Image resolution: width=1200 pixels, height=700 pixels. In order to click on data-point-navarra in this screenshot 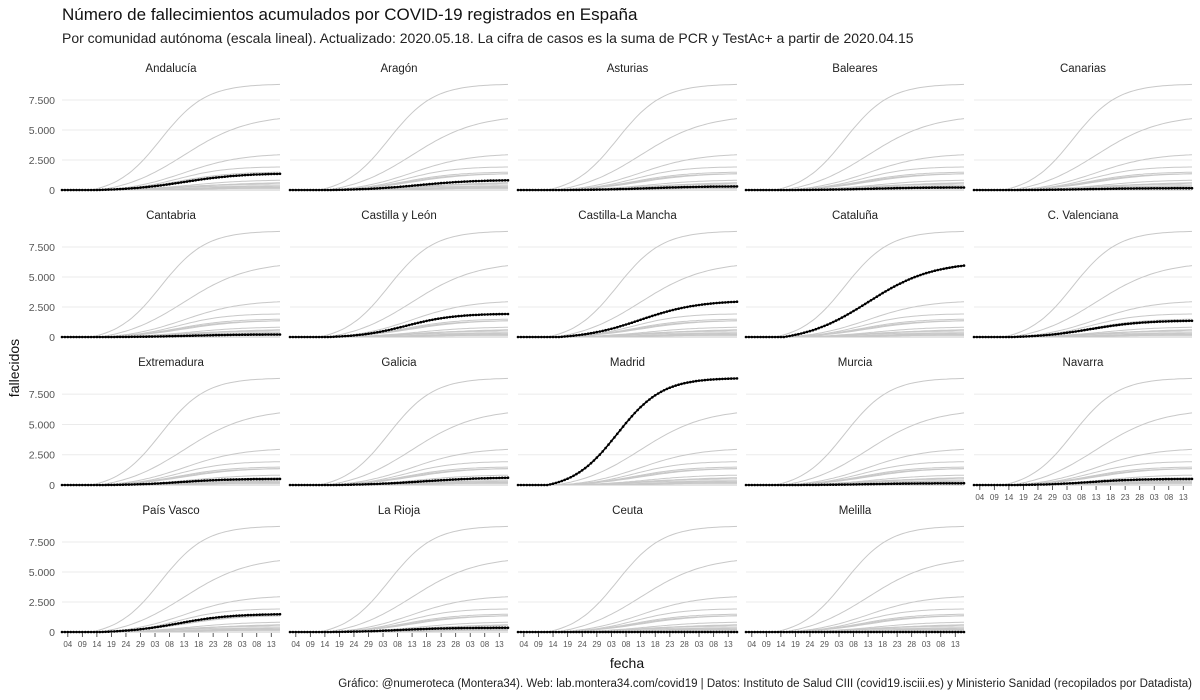, I will do `click(980, 485)`.